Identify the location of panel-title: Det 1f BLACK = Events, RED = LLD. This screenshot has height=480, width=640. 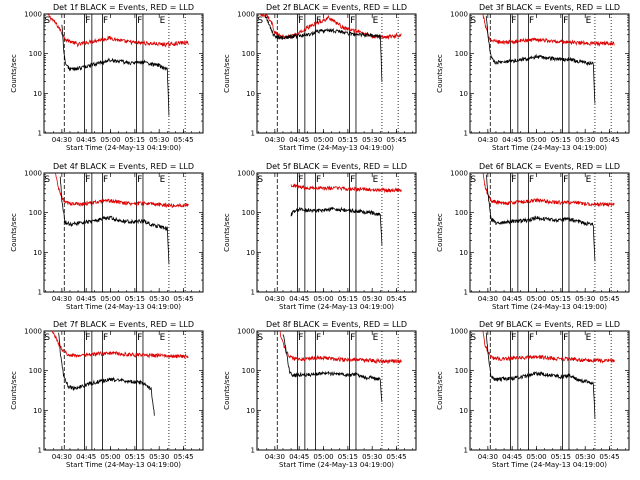
(123, 7).